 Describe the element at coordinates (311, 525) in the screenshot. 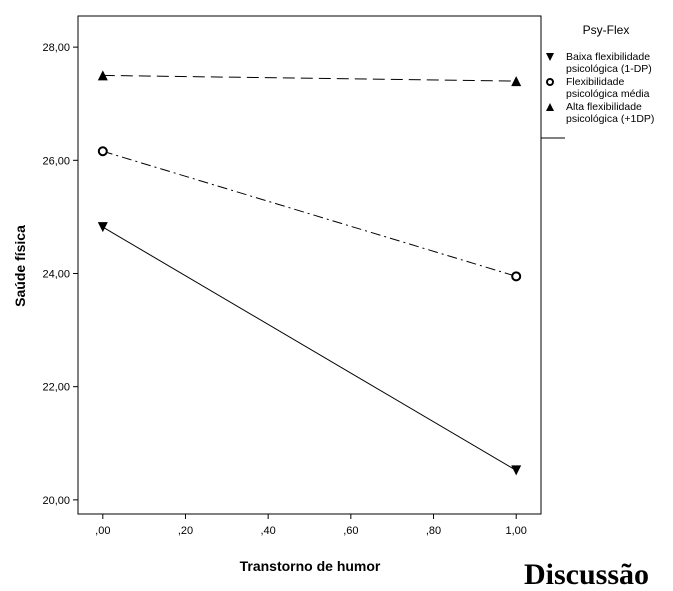

I see `x-axis: ,00 ,20 ,40 ,60 ,80 1,00` at that location.